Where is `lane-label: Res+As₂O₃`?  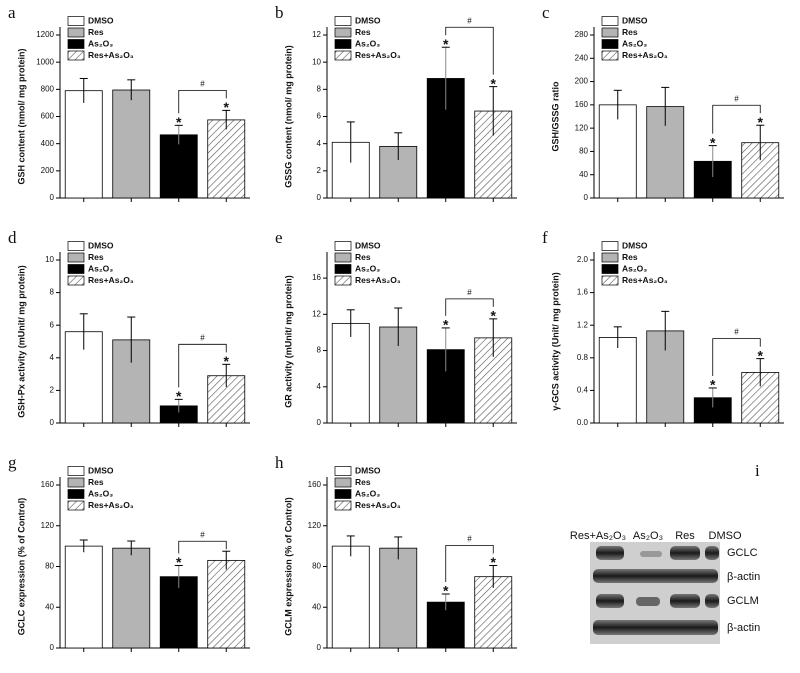
lane-label: Res+As₂O₃ is located at coordinates (598, 536).